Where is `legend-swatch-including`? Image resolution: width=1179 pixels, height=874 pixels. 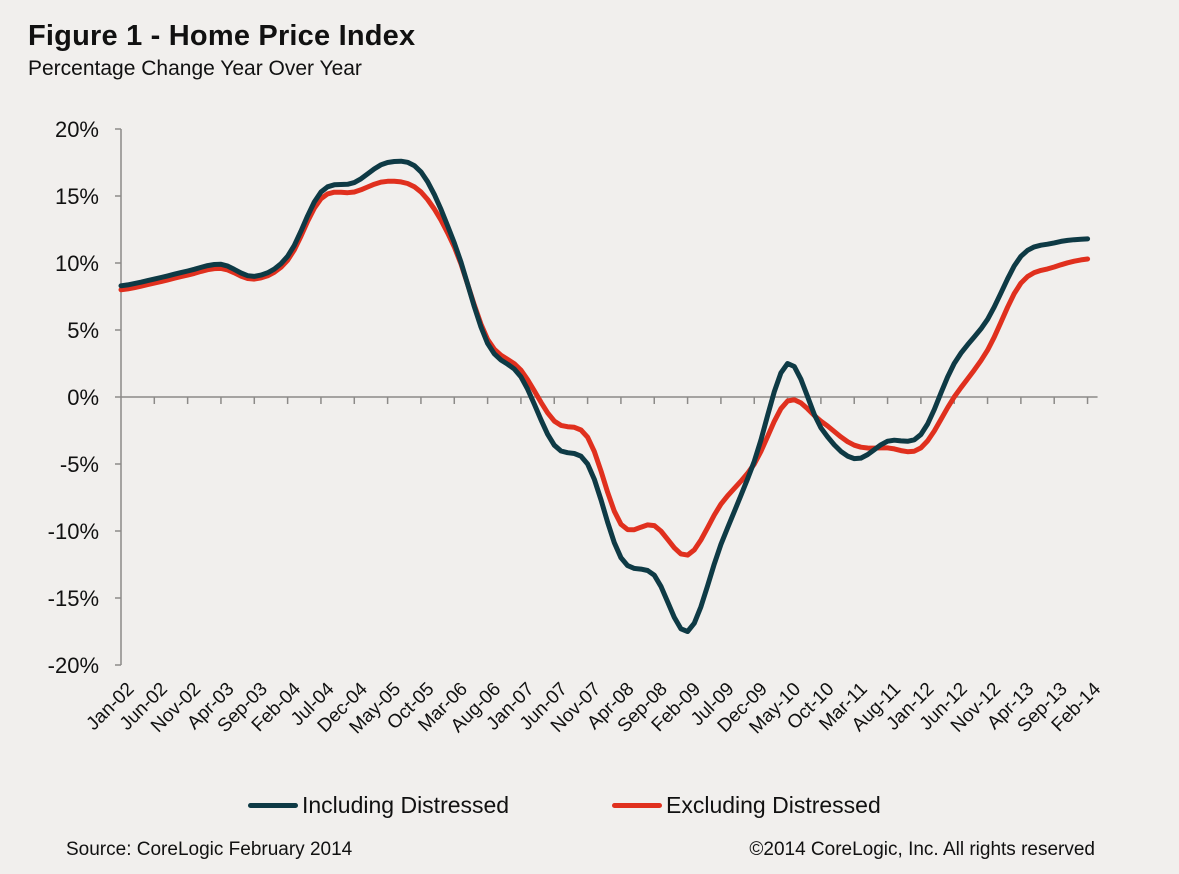 legend-swatch-including is located at coordinates (273, 805).